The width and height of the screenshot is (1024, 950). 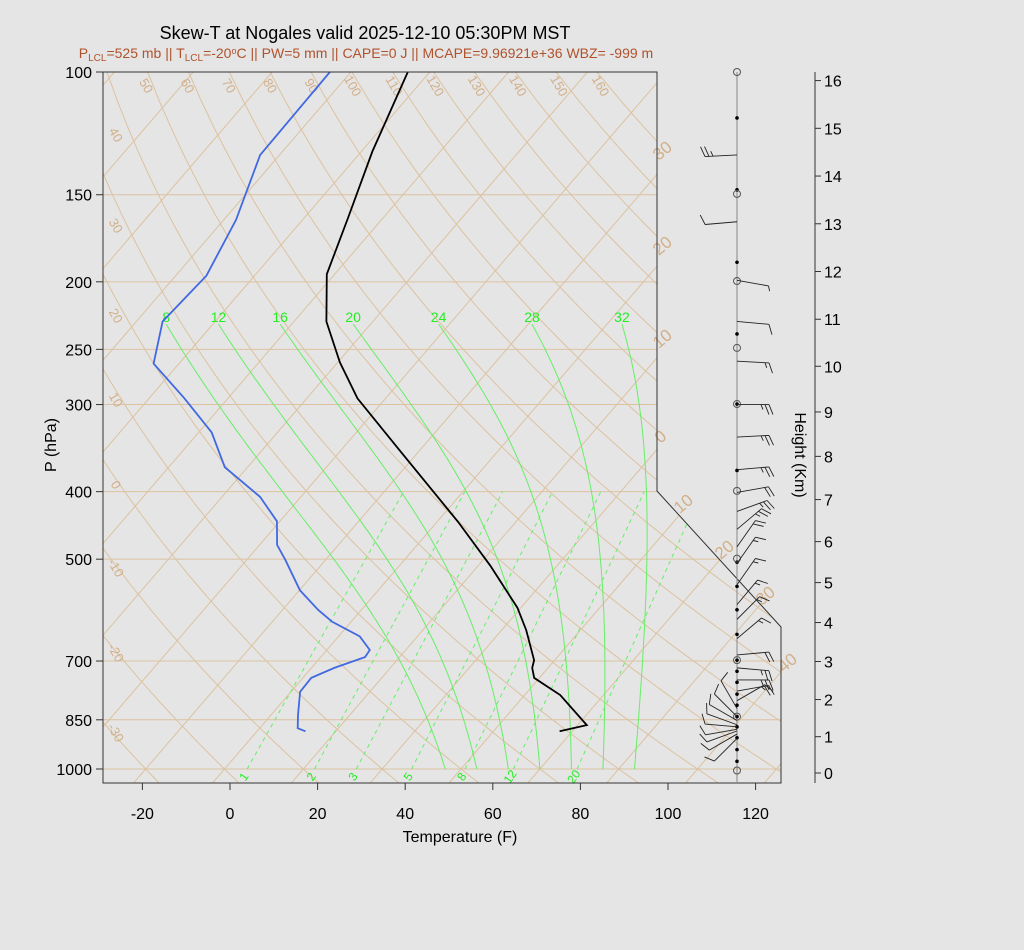 What do you see at coordinates (219, 317) in the screenshot?
I see `moist-adiabat-label: 12` at bounding box center [219, 317].